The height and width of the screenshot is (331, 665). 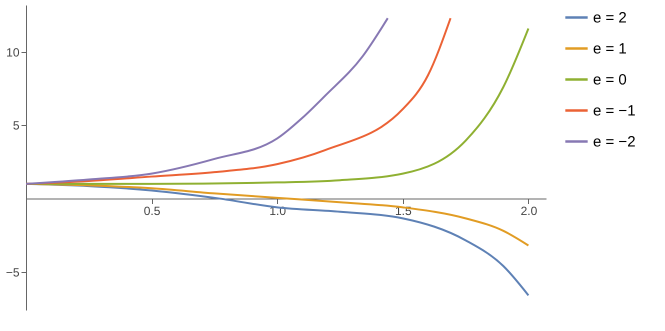 I want to click on legend-label: e = 0, so click(x=610, y=80).